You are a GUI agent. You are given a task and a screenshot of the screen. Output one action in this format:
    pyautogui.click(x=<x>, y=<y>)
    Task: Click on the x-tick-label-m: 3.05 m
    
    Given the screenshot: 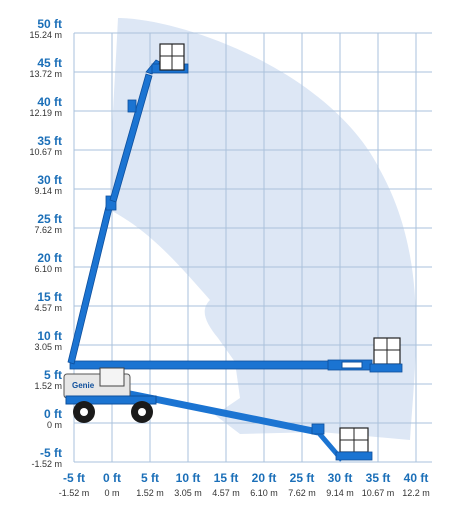 What is the action you would take?
    pyautogui.click(x=188, y=493)
    